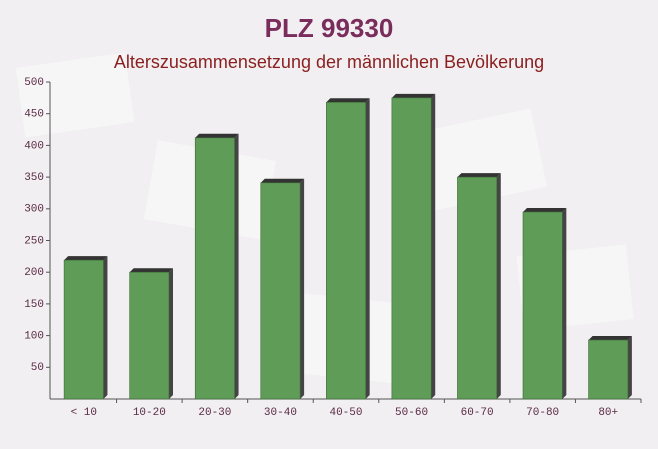 This screenshot has height=449, width=658. What do you see at coordinates (34, 178) in the screenshot?
I see `y-tick-label: 350` at bounding box center [34, 178].